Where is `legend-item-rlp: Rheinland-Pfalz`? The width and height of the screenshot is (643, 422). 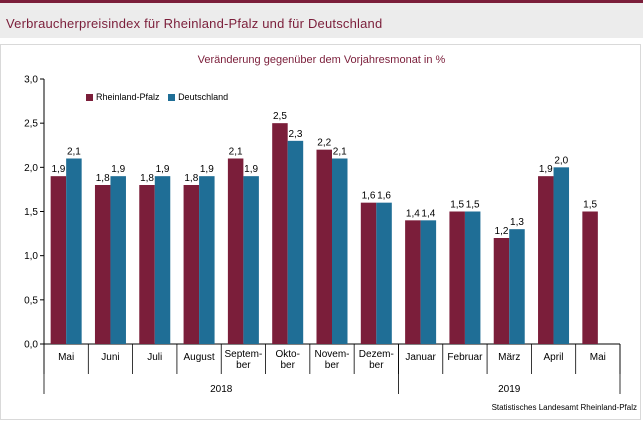 legend-item-rlp: Rheinland-Pfalz is located at coordinates (123, 97).